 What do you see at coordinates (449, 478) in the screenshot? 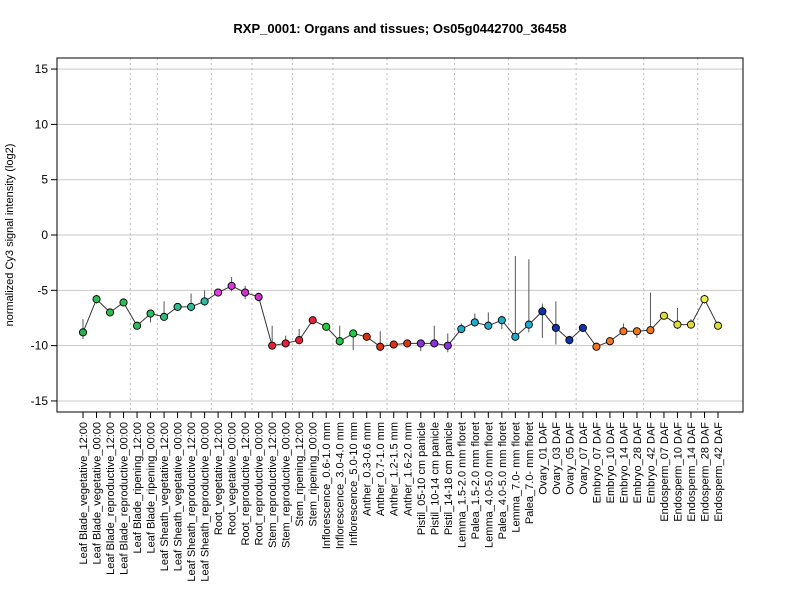
I see `x-tick-label: Pistil_14-18 cm panicle` at bounding box center [449, 478].